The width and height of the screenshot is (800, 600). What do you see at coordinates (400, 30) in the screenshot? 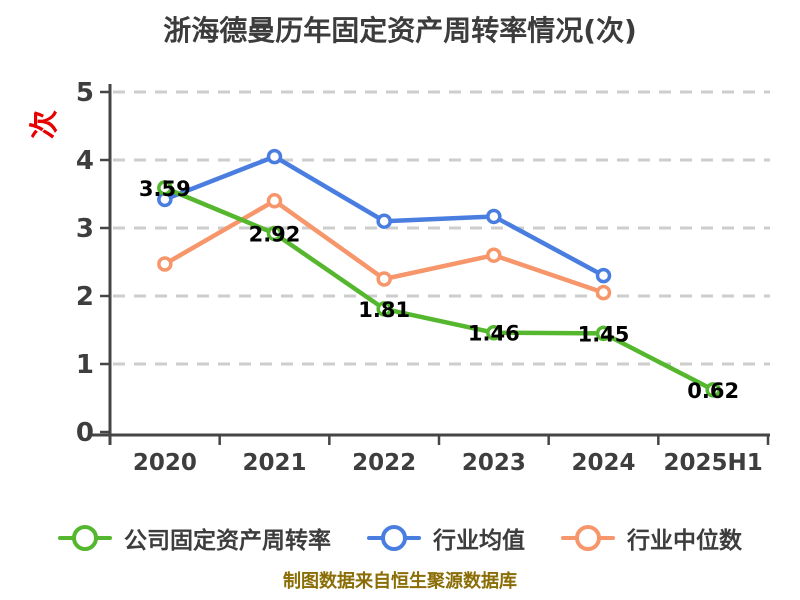
I see `chart-title: 浙海德曼历年固定资产周转率情况(次)` at bounding box center [400, 30].